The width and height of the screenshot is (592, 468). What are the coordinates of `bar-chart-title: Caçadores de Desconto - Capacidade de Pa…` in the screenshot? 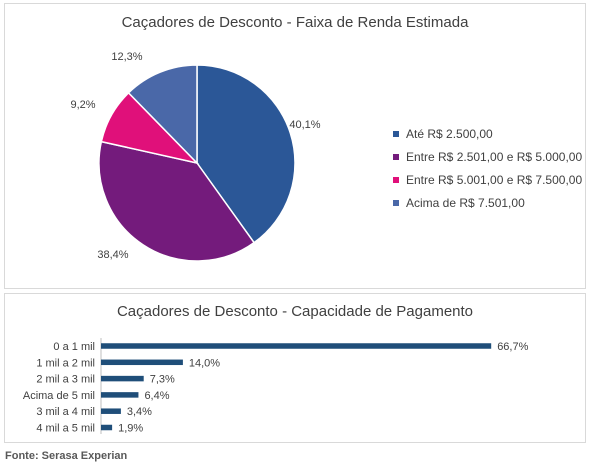 It's located at (295, 311).